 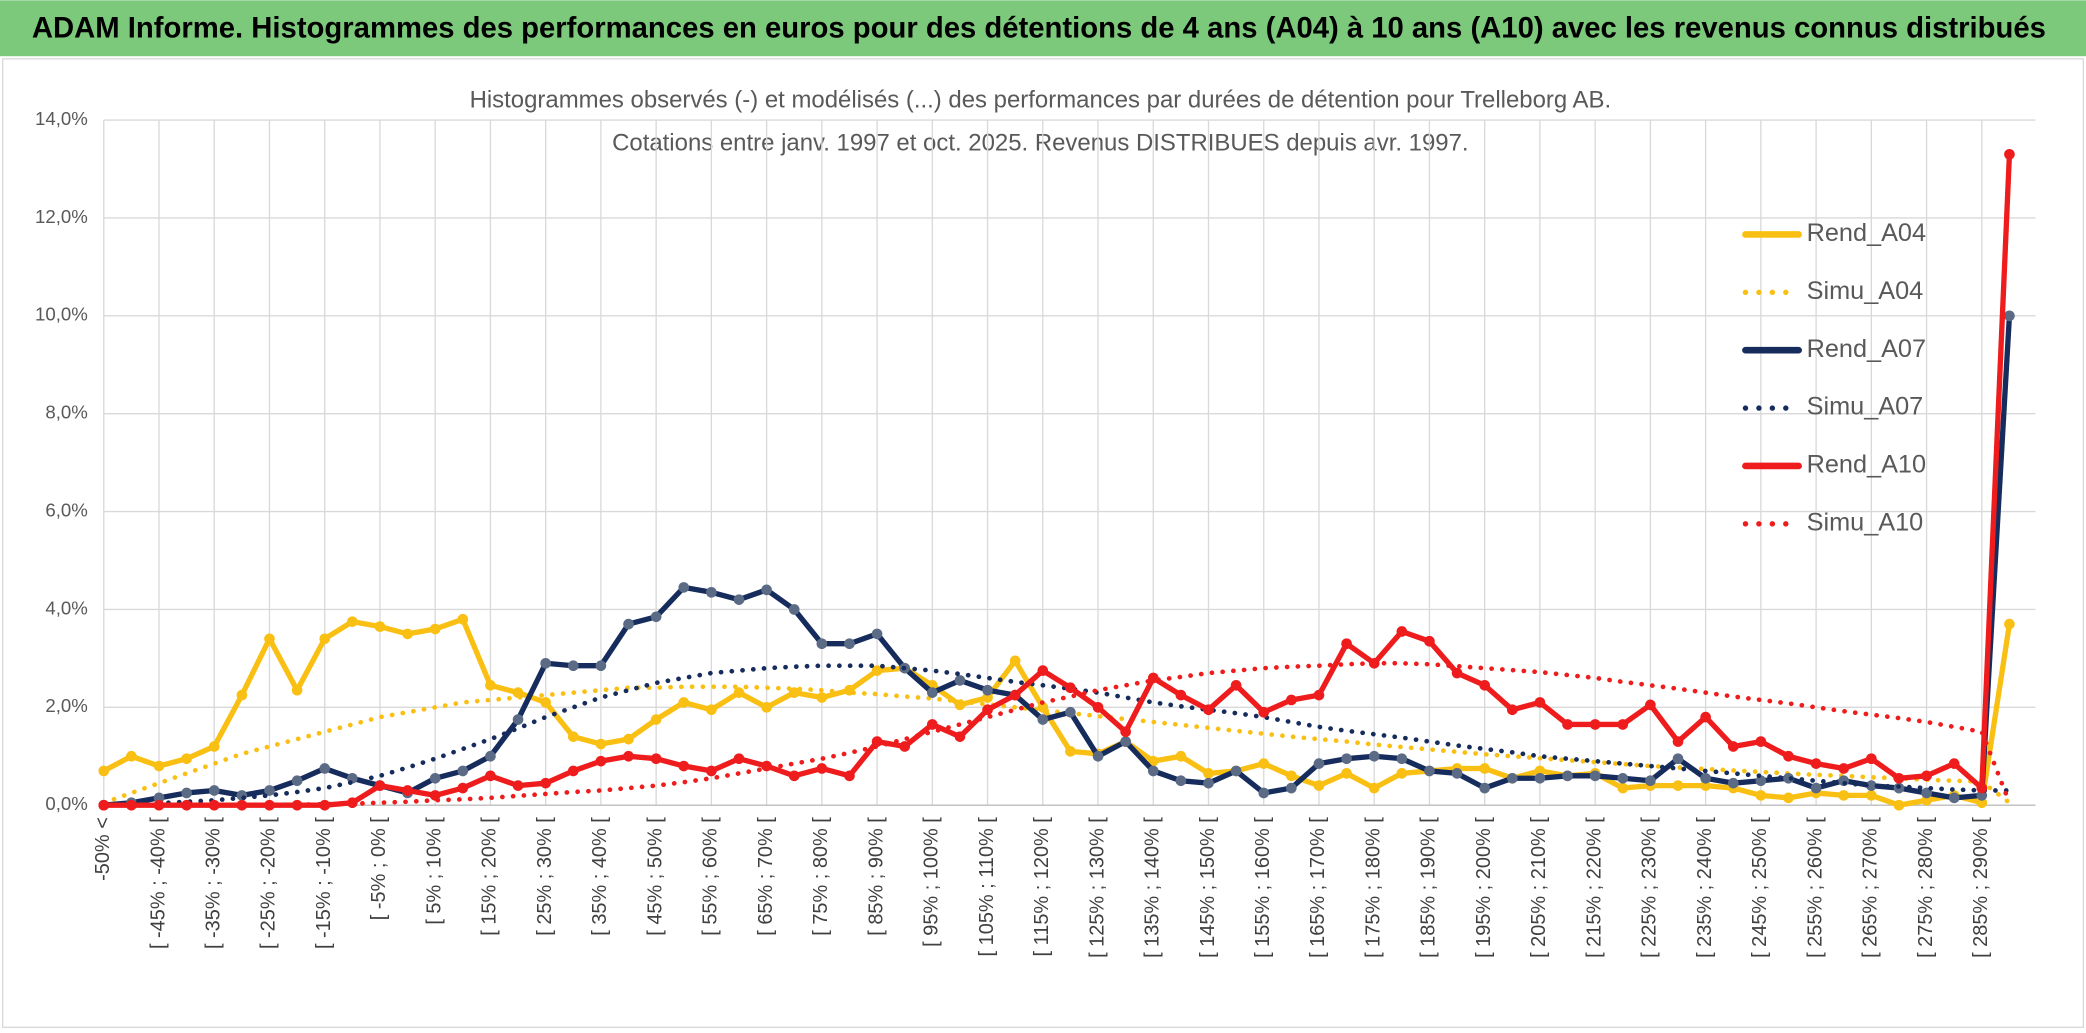 I want to click on legend-label: Rend_A10, so click(x=1866, y=465).